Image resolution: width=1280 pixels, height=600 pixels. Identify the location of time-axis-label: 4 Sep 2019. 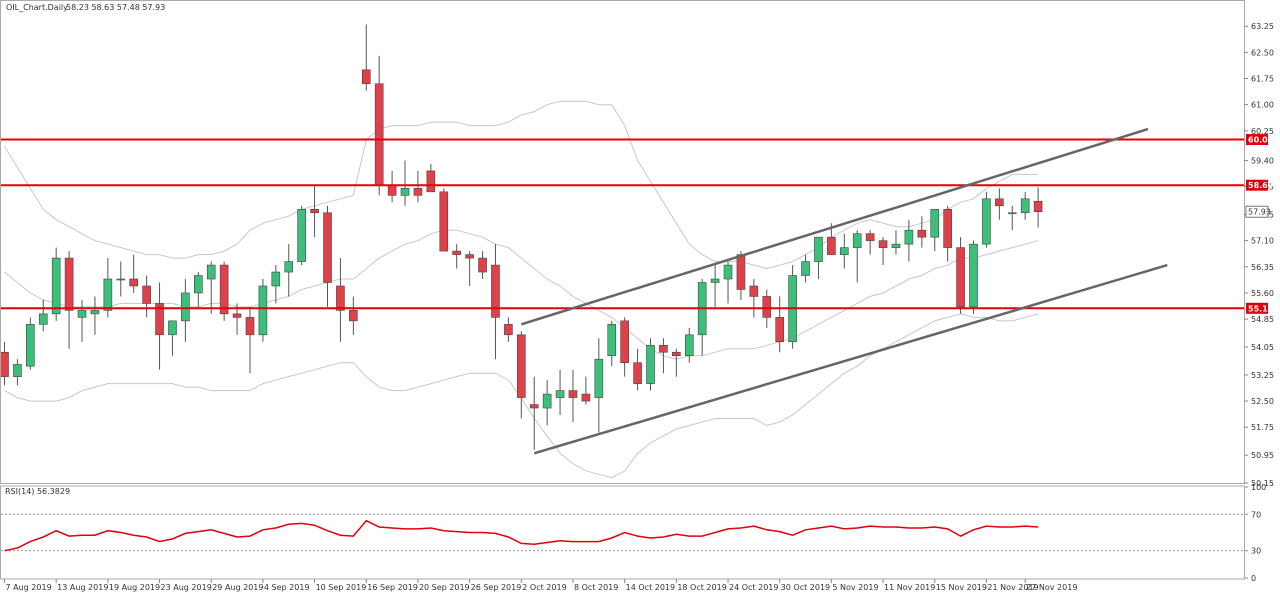
(287, 587).